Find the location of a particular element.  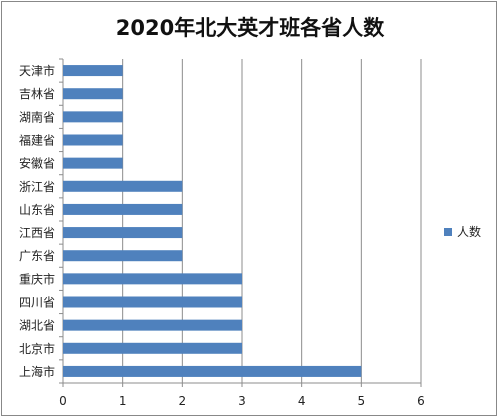

legend: 人数 is located at coordinates (462, 231).